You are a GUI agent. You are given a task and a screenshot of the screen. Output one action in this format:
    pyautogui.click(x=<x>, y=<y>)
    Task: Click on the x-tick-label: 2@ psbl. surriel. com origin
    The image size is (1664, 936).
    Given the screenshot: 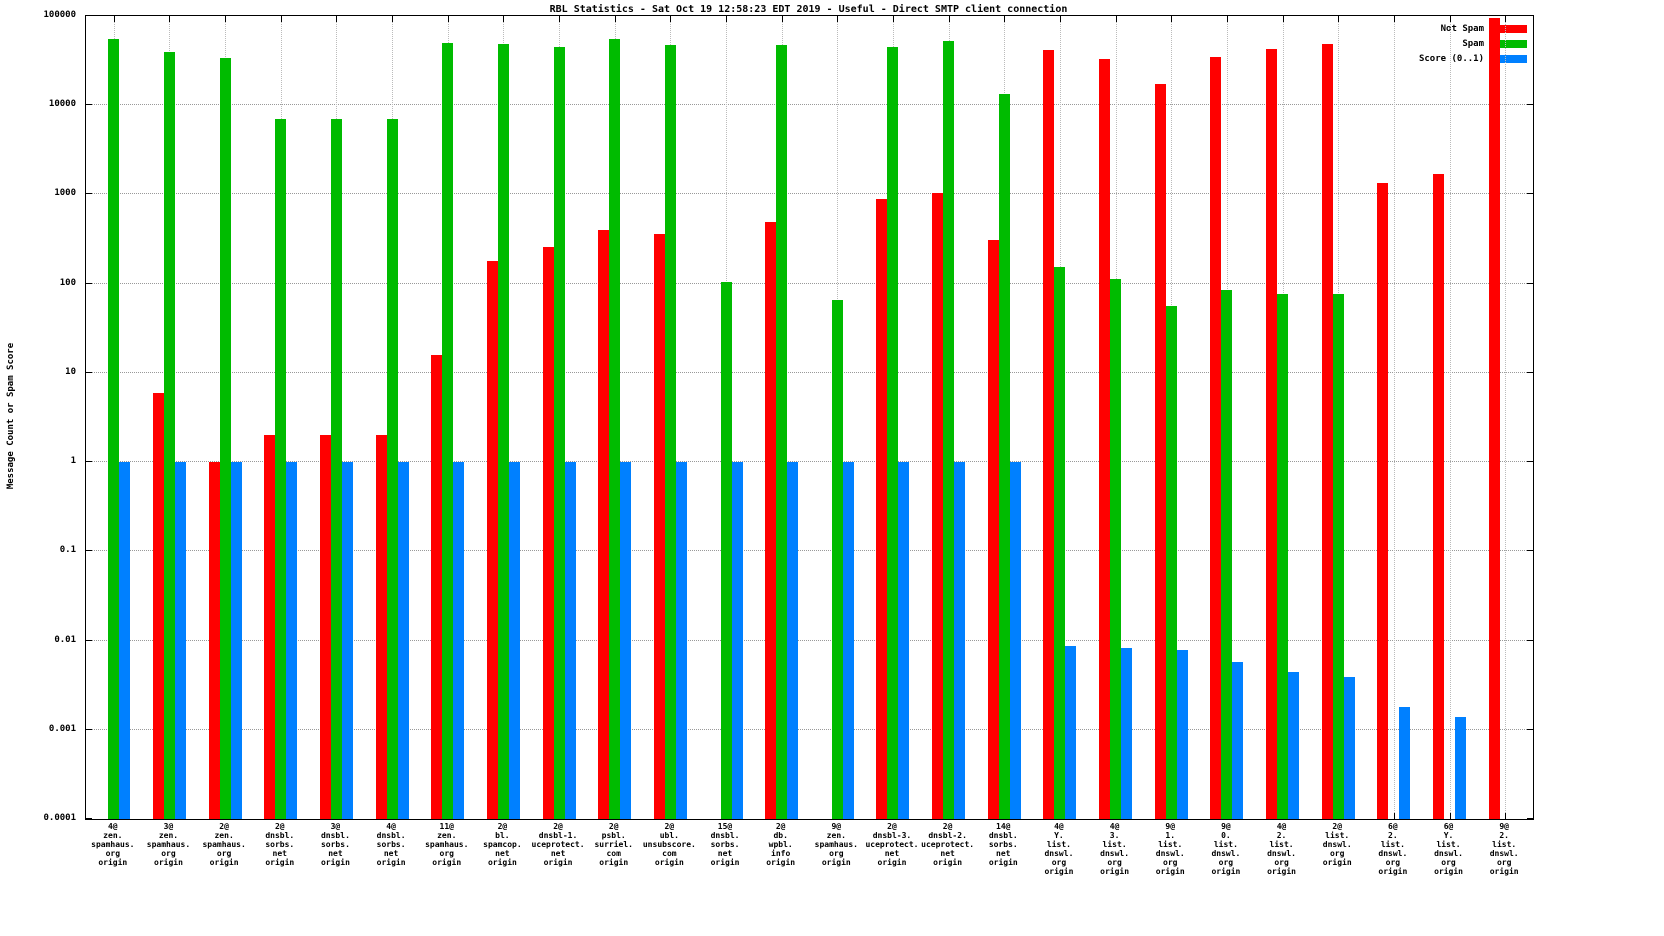 What is the action you would take?
    pyautogui.click(x=613, y=844)
    